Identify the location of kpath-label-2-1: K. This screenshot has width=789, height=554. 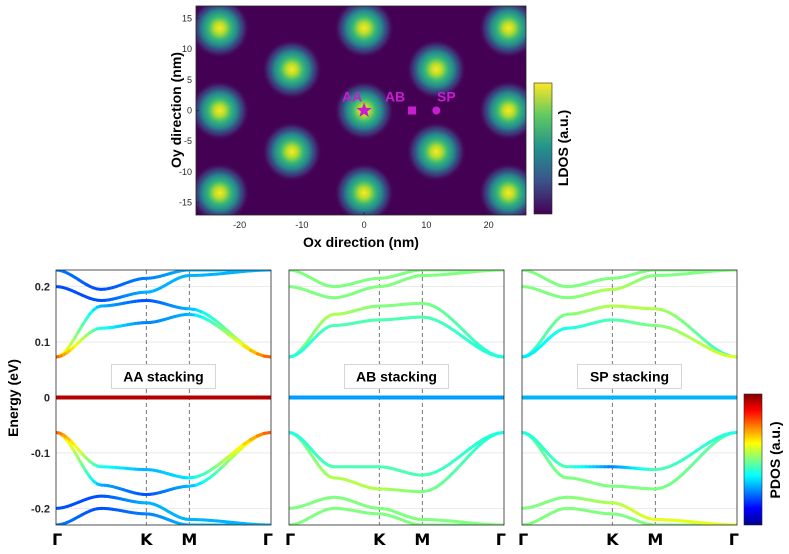
(612, 539).